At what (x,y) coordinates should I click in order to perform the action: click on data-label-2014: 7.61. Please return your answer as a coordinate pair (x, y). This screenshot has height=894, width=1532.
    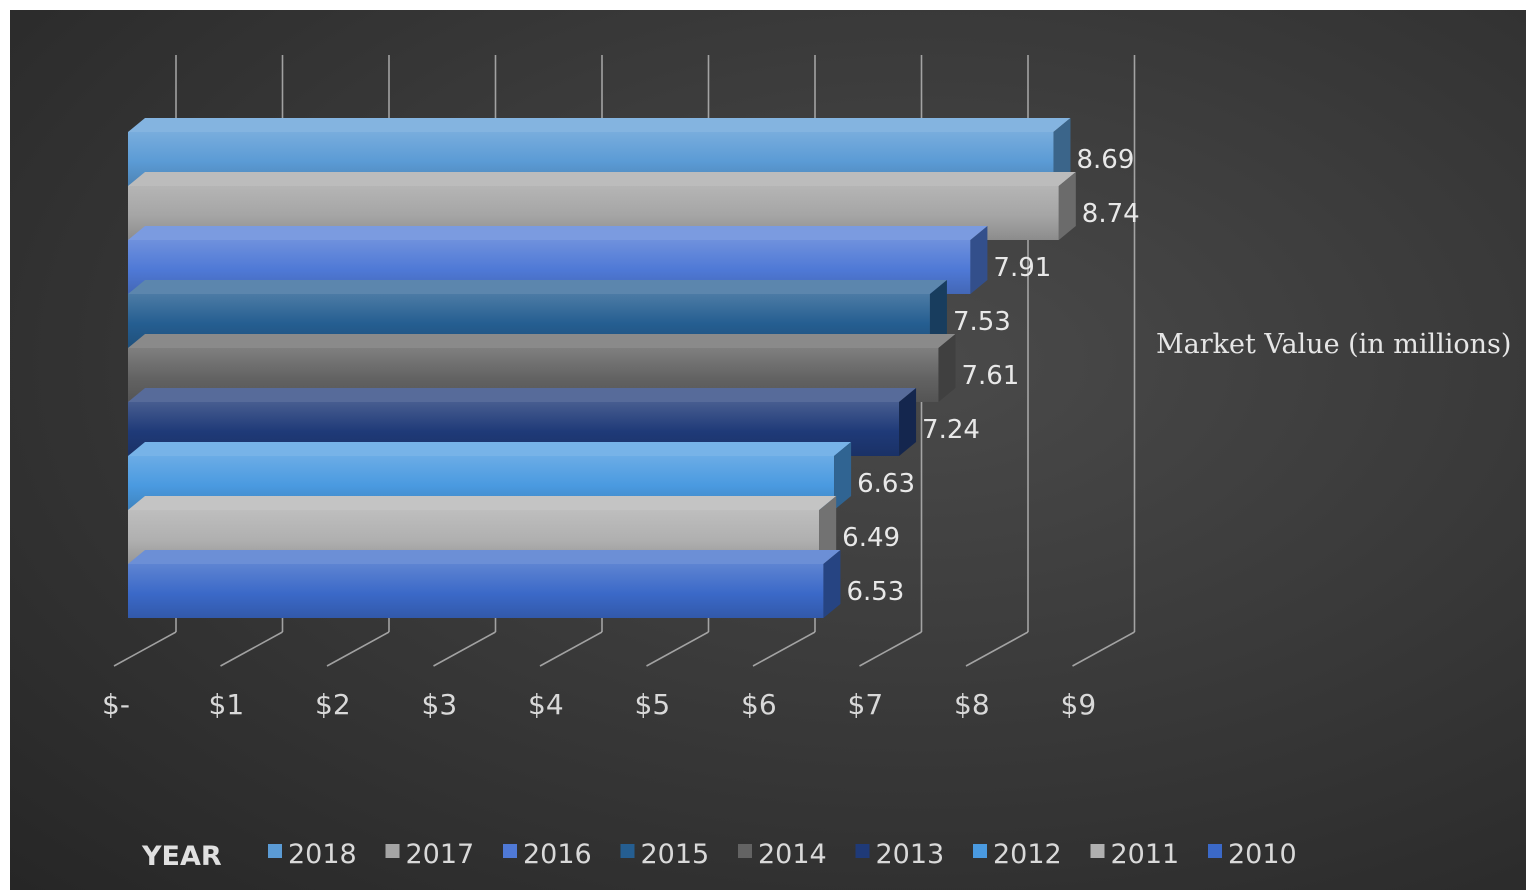
    Looking at the image, I should click on (990, 376).